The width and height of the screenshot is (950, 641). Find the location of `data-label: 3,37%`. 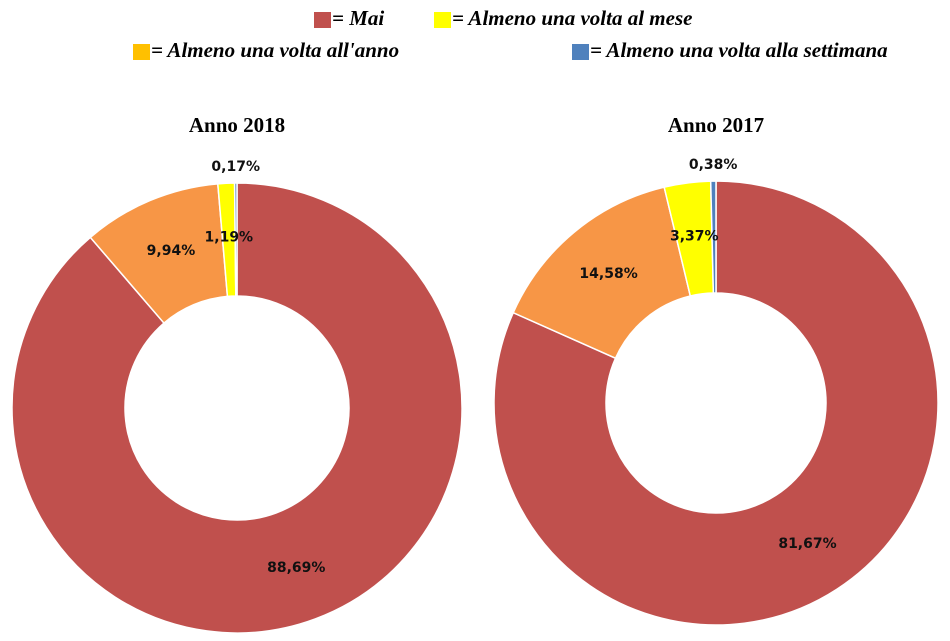

data-label: 3,37% is located at coordinates (694, 236).